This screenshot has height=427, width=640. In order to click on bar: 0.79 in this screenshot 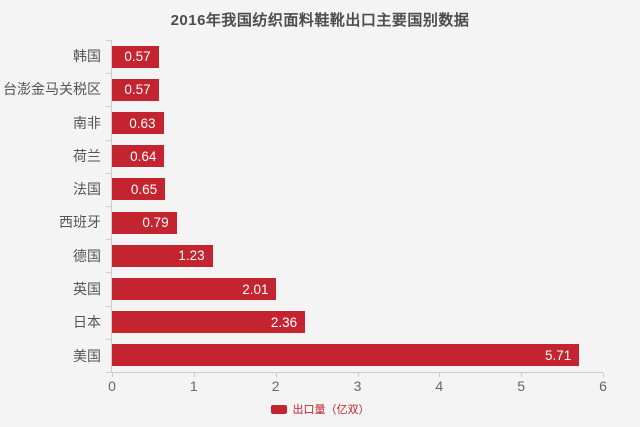, I will do `click(144, 222)`.